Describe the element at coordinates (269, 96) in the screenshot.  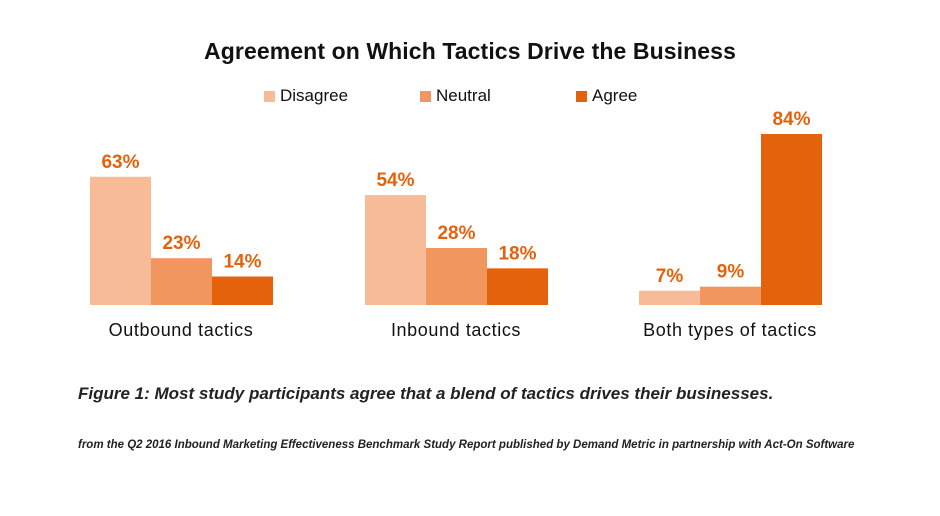
I see `legend-swatch-disagree` at that location.